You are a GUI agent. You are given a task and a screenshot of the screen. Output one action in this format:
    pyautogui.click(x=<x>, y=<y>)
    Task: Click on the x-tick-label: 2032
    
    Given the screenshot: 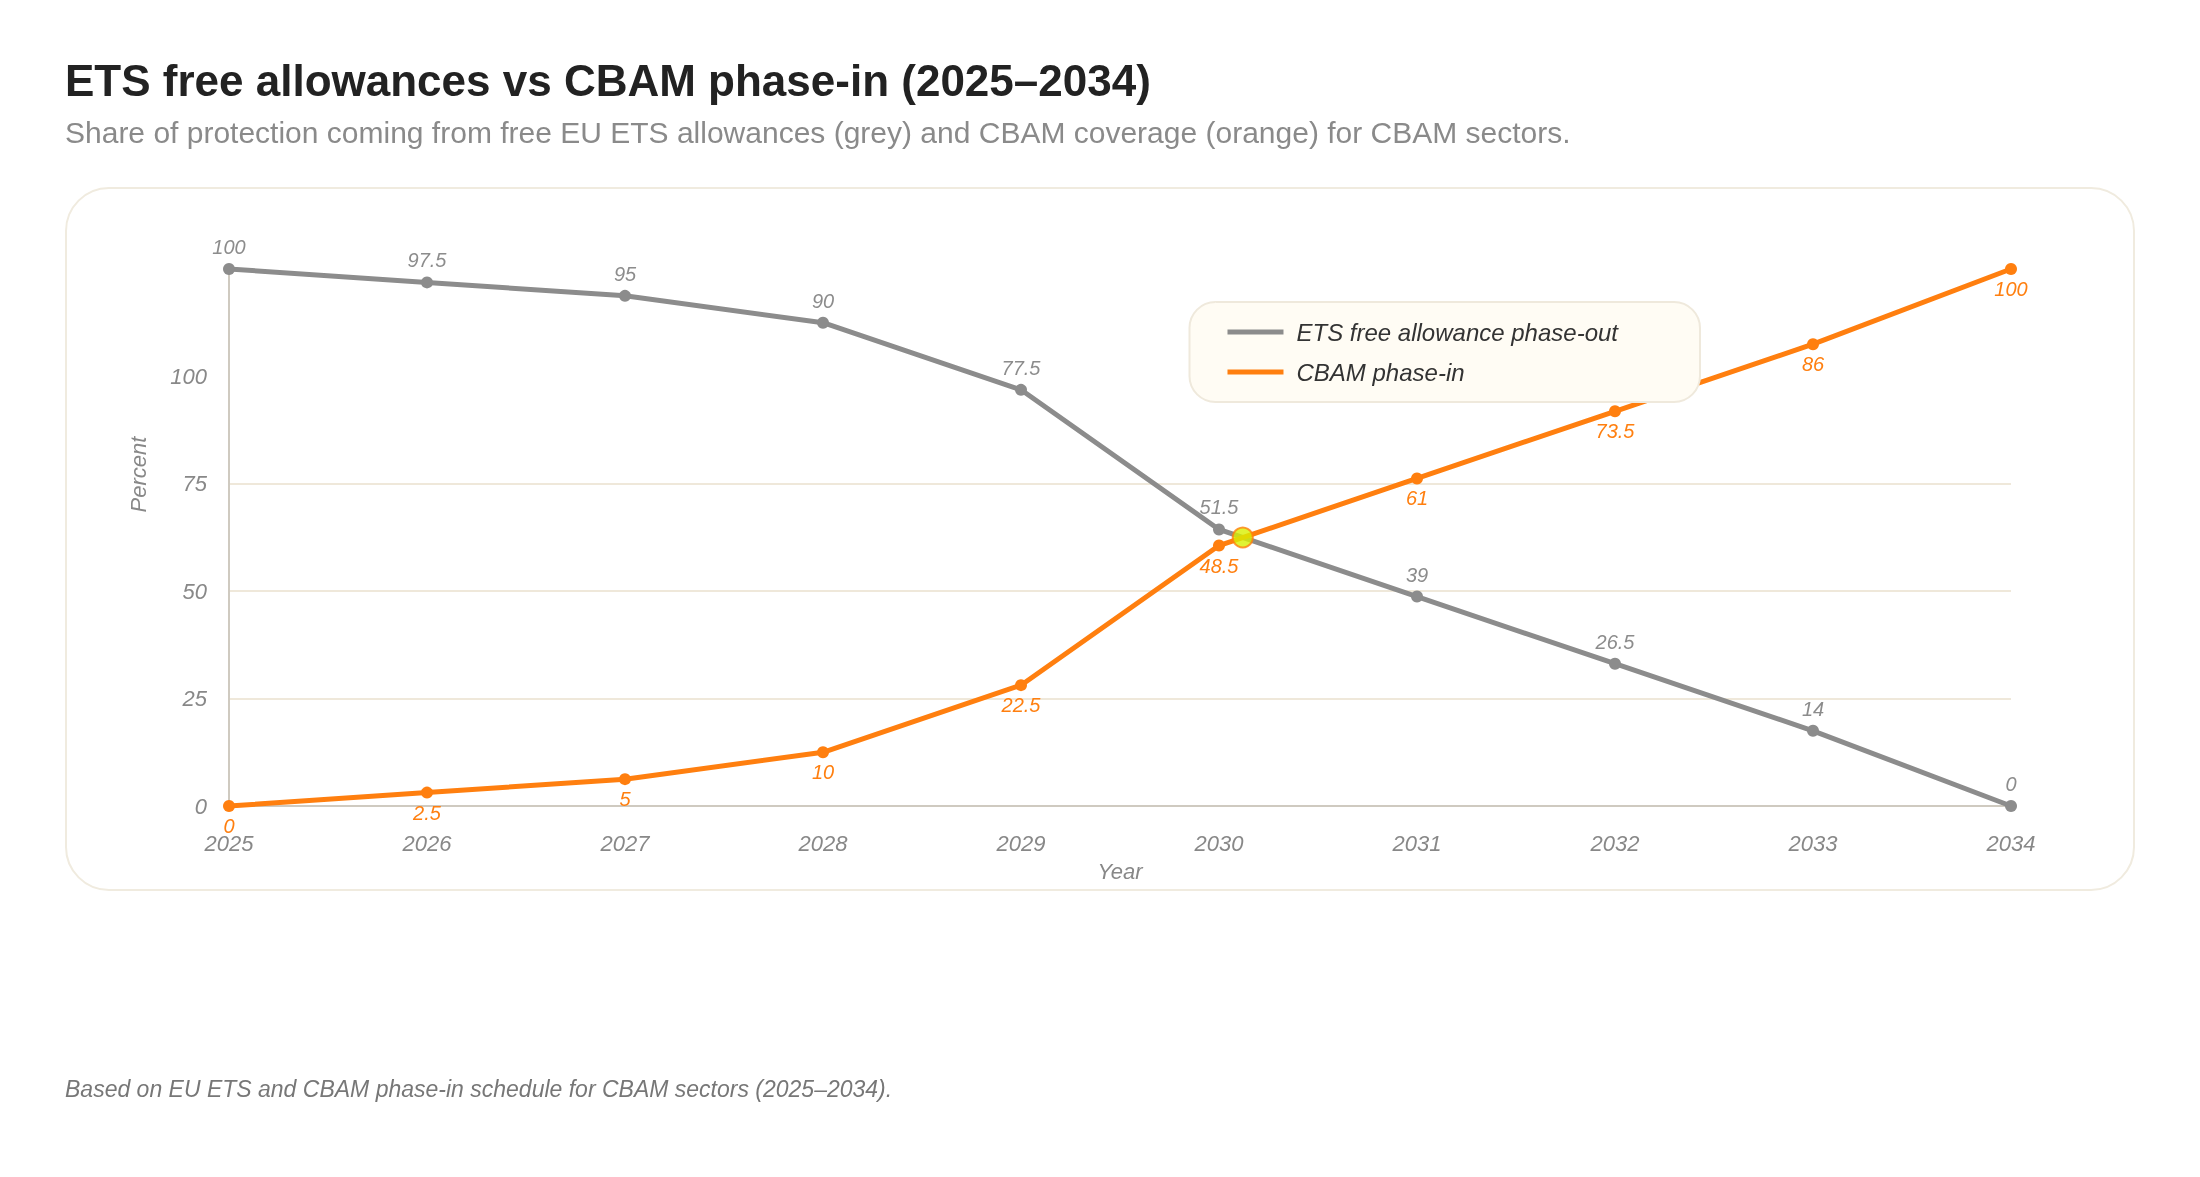 What is the action you would take?
    pyautogui.click(x=1614, y=843)
    